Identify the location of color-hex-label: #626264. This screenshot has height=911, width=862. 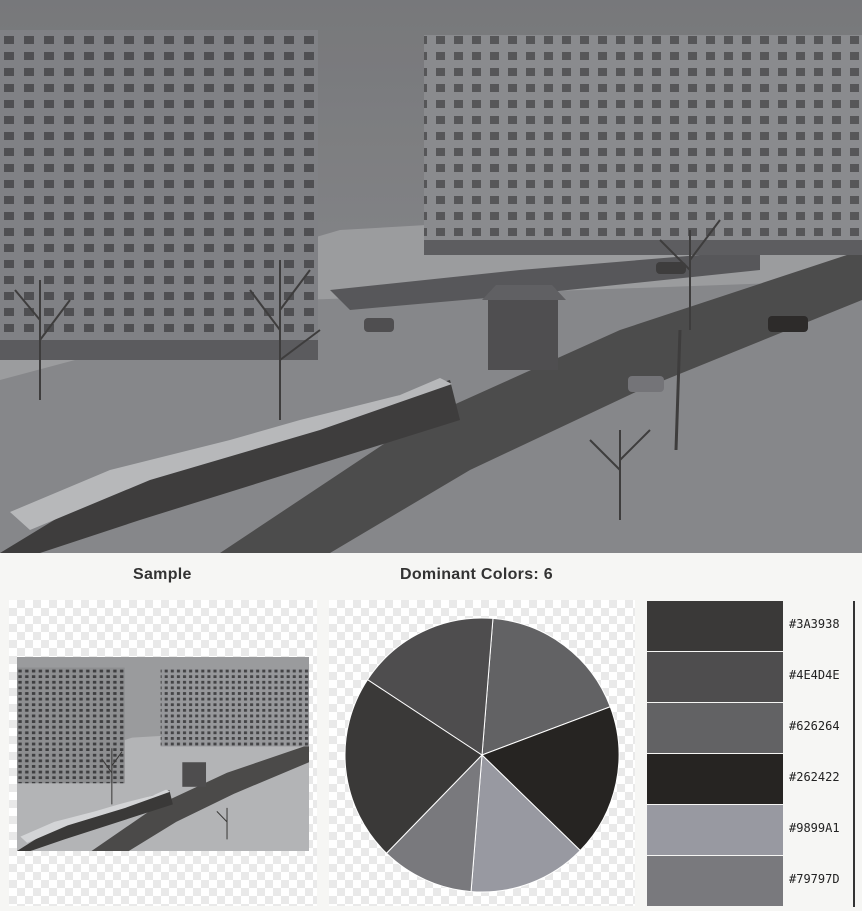
(814, 726).